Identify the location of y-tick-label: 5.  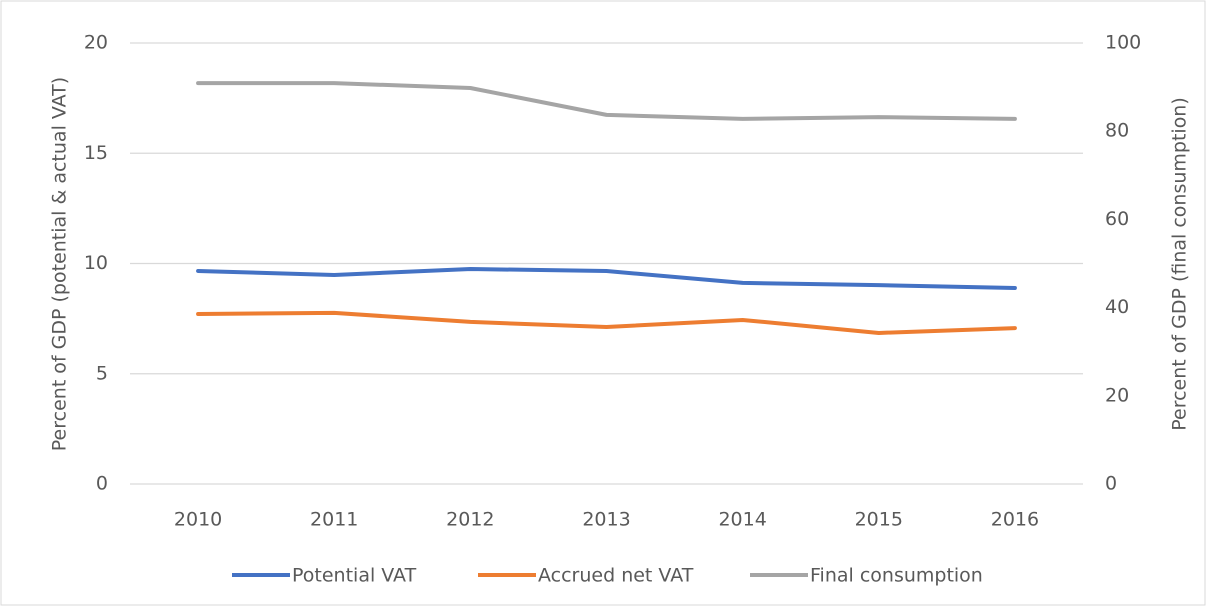
(102, 373).